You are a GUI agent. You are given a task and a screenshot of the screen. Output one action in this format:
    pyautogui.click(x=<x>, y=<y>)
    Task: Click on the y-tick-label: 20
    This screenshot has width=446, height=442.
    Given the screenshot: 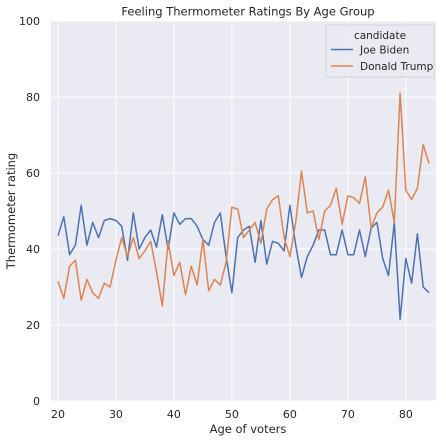 What is the action you would take?
    pyautogui.click(x=33, y=325)
    